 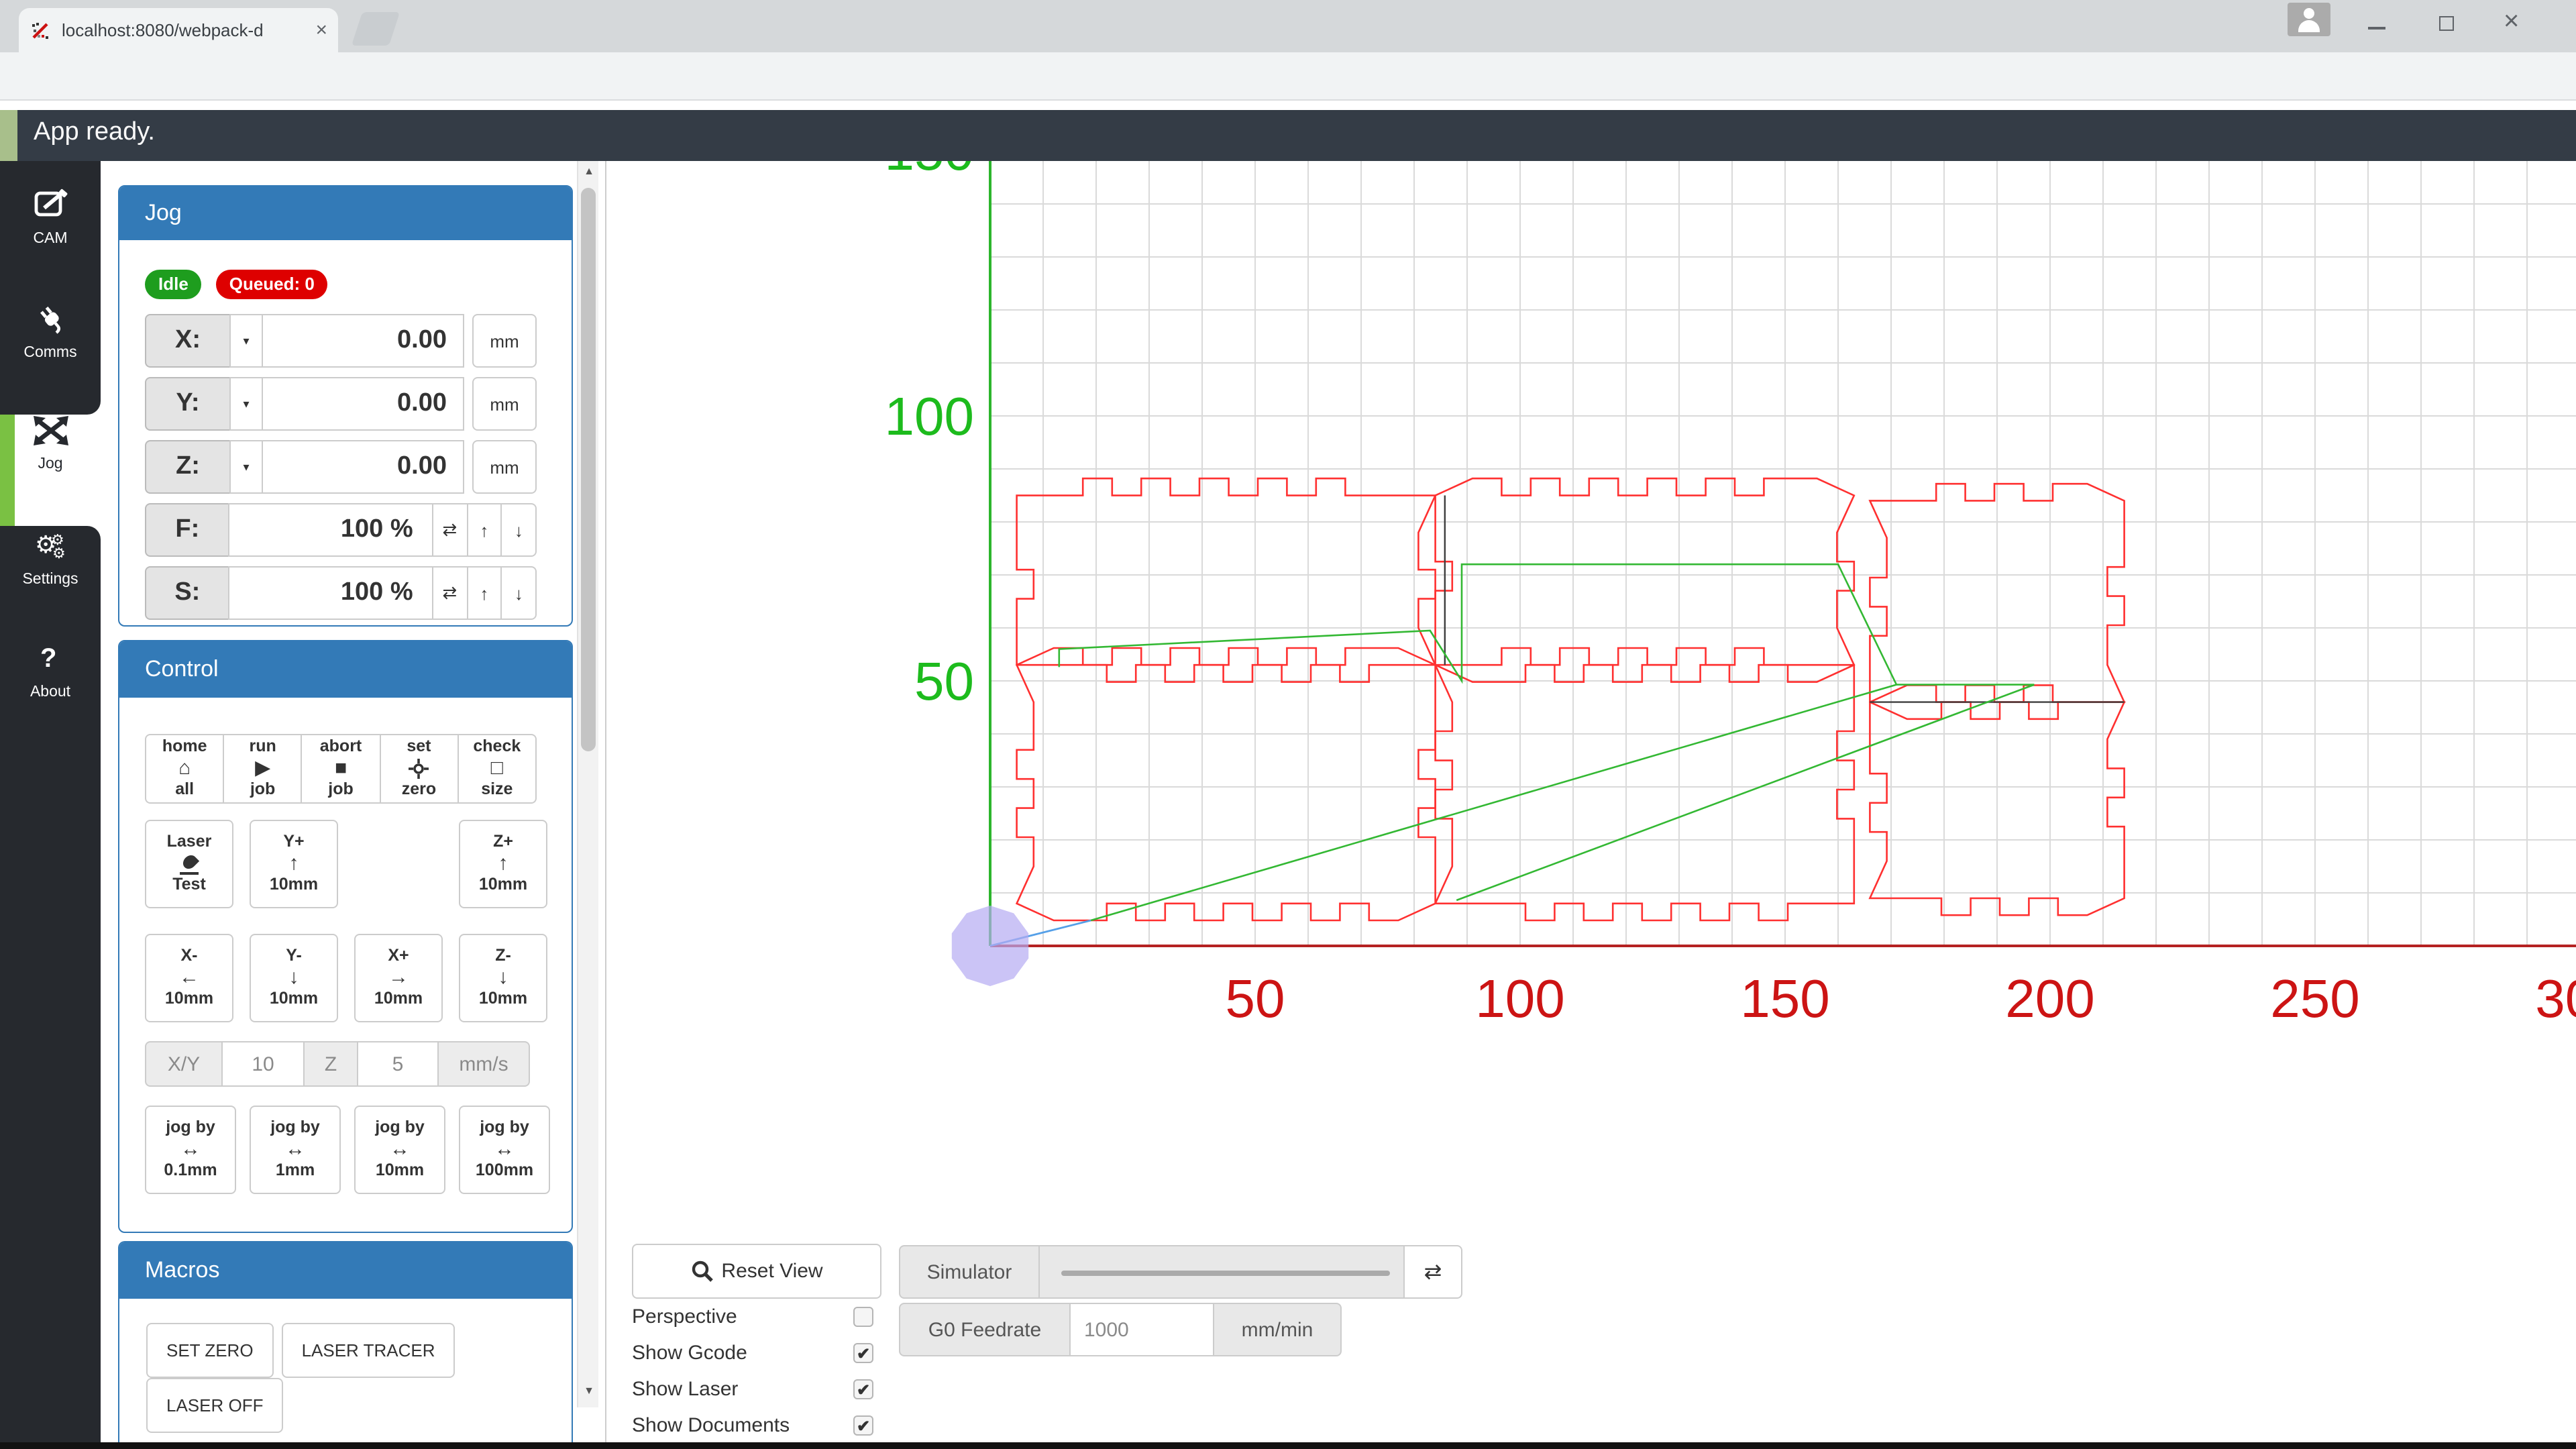 What do you see at coordinates (483, 1064) in the screenshot?
I see `speed-unit: mm/s` at bounding box center [483, 1064].